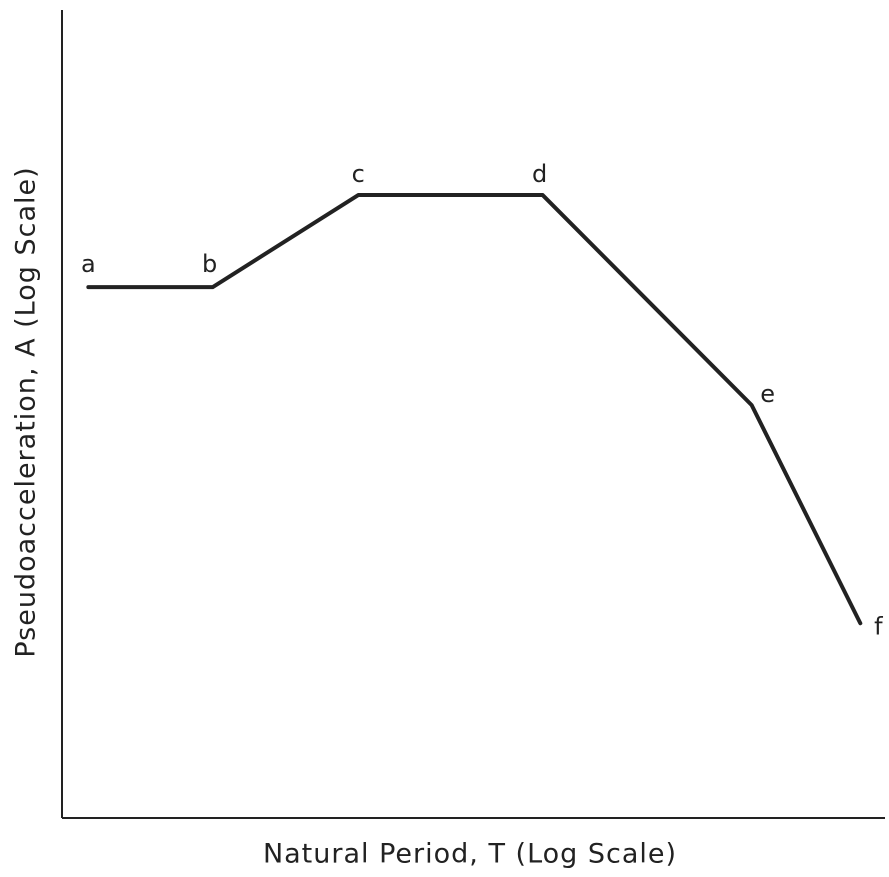 The width and height of the screenshot is (889, 877). What do you see at coordinates (209, 264) in the screenshot?
I see `point-label: b` at bounding box center [209, 264].